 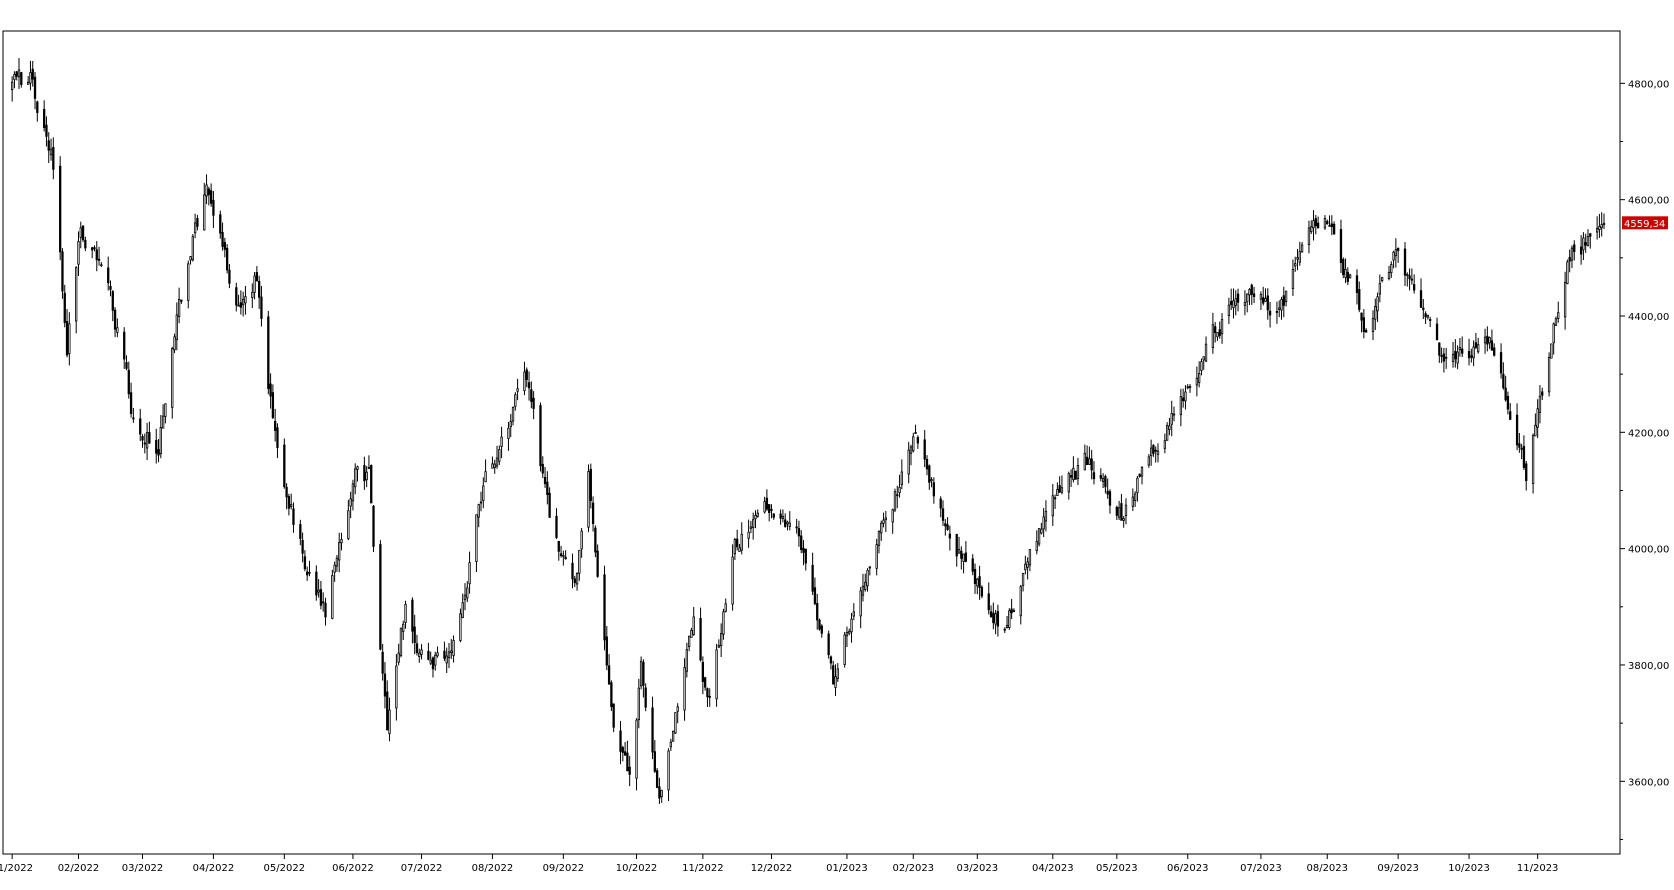 What do you see at coordinates (214, 868) in the screenshot?
I see `x-tick-label: 04/2022` at bounding box center [214, 868].